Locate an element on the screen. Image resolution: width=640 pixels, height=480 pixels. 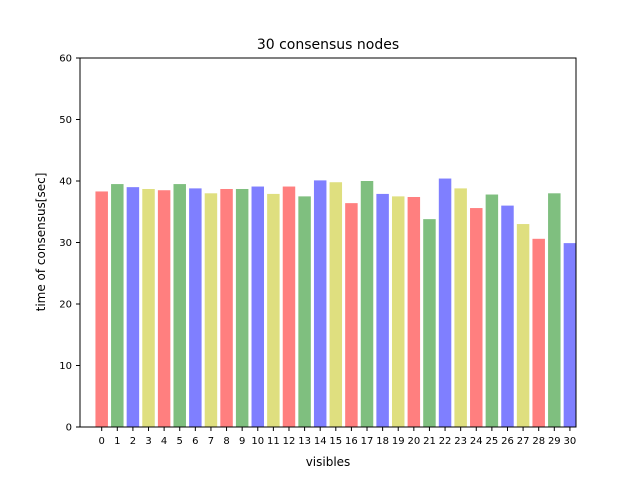
x-tick-label: 4 is located at coordinates (164, 441).